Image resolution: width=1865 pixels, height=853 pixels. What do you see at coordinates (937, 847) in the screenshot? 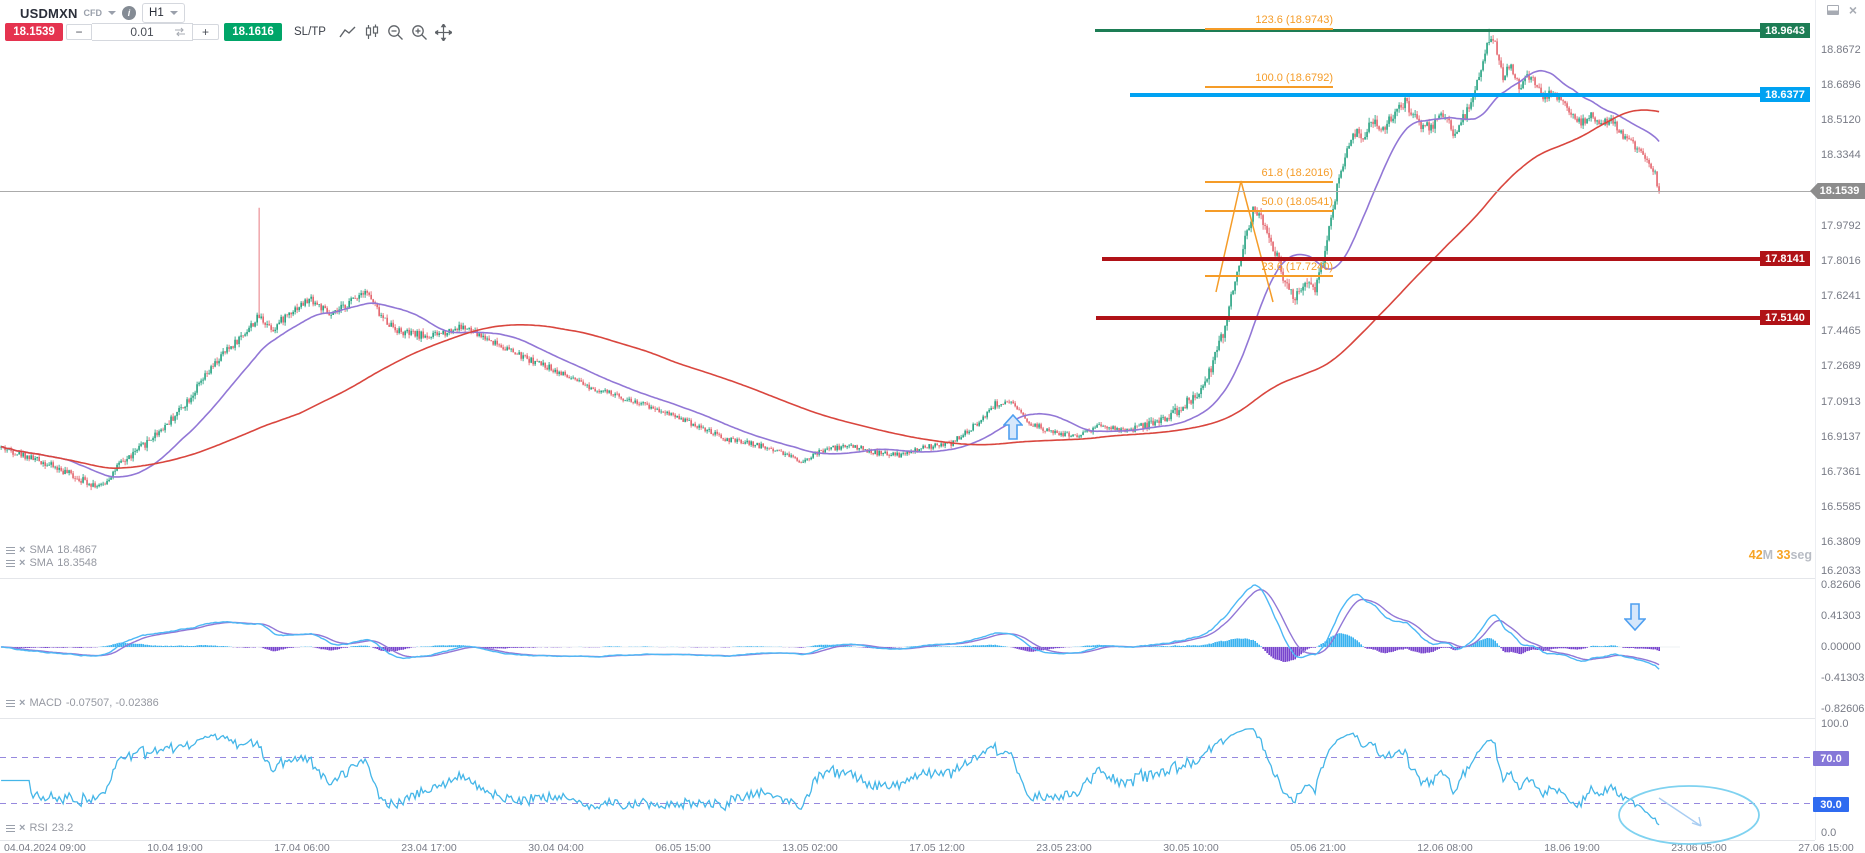
I see `time-axis-label: 17.05 12:00` at bounding box center [937, 847].